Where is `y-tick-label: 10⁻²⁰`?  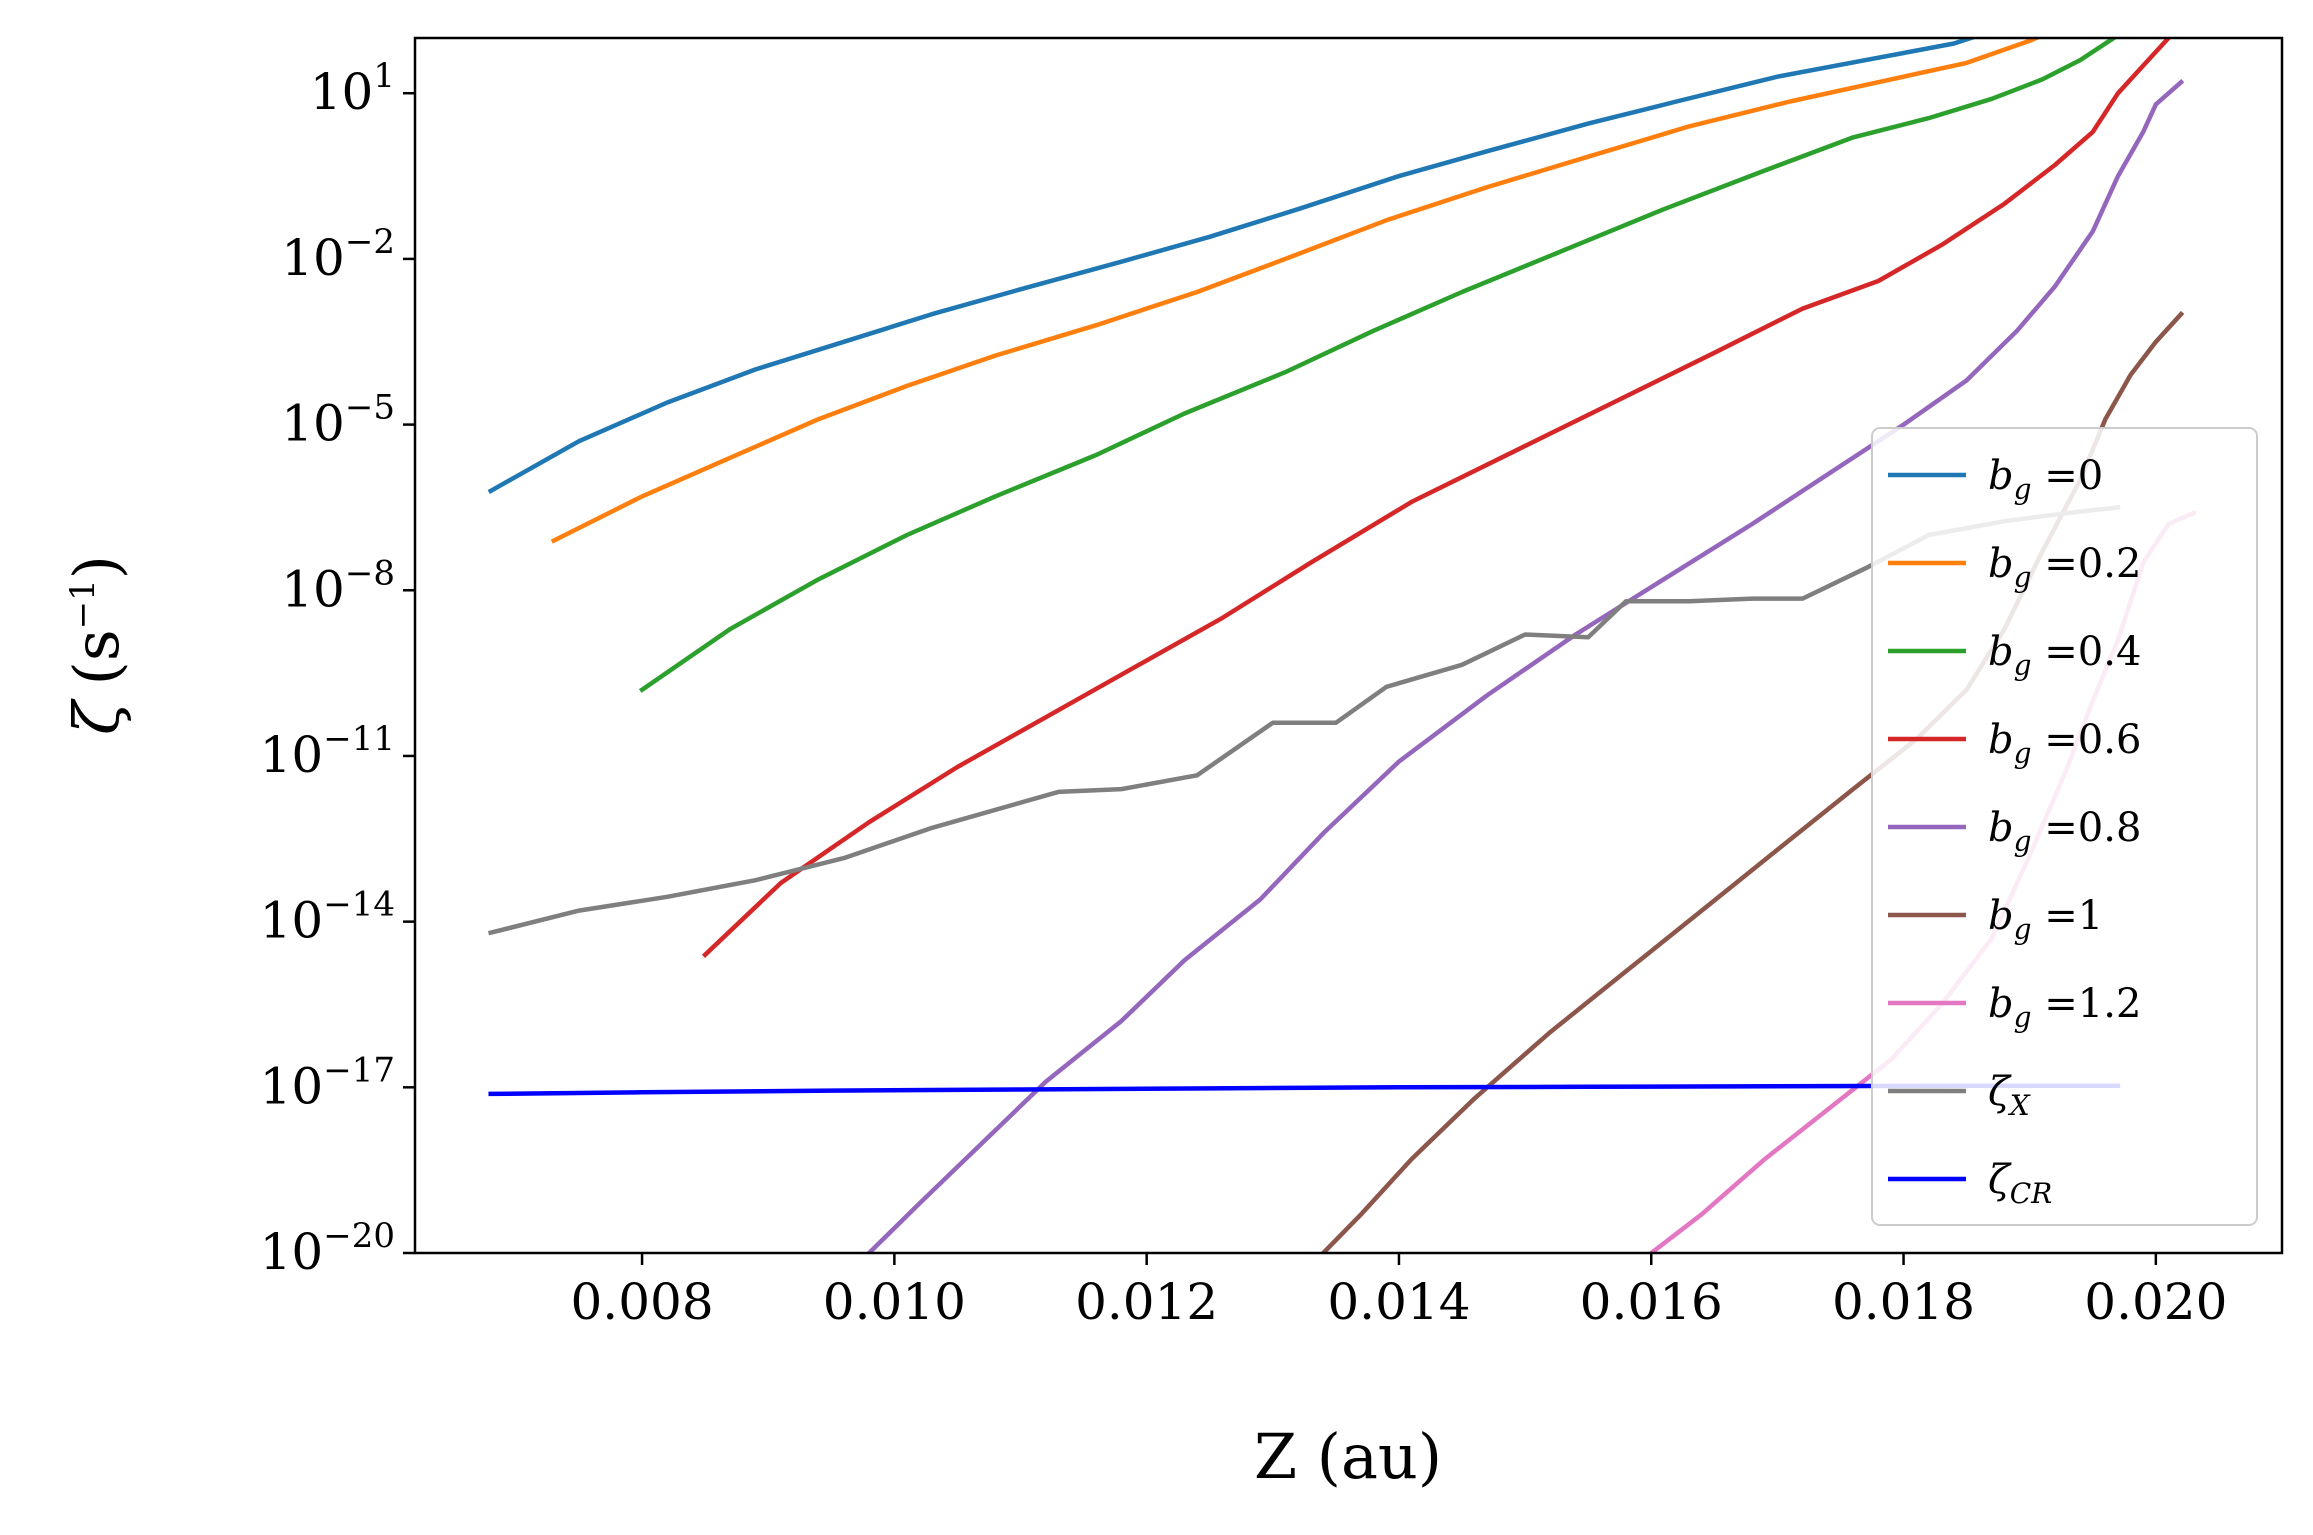 y-tick-label: 10⁻²⁰ is located at coordinates (327, 1248).